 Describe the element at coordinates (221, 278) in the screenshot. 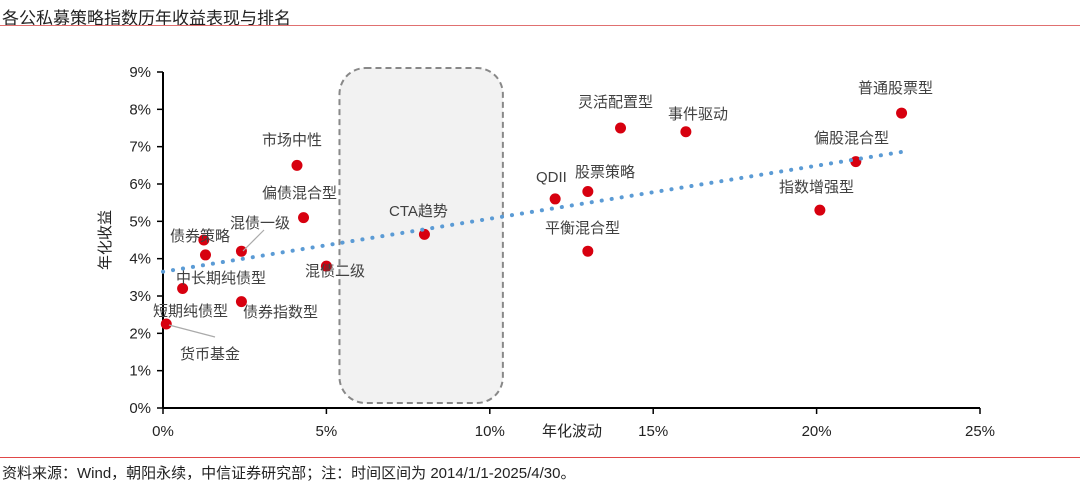

I see `point-label: 中长期纯债型` at that location.